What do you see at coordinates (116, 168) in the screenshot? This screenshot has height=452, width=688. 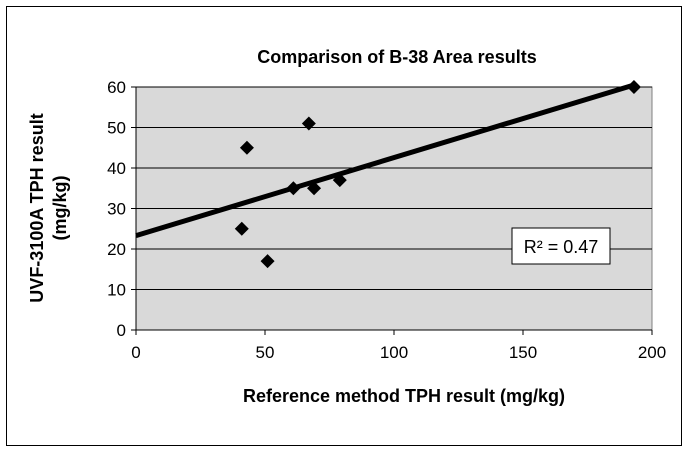 I see `y-tick-label-40: 40` at bounding box center [116, 168].